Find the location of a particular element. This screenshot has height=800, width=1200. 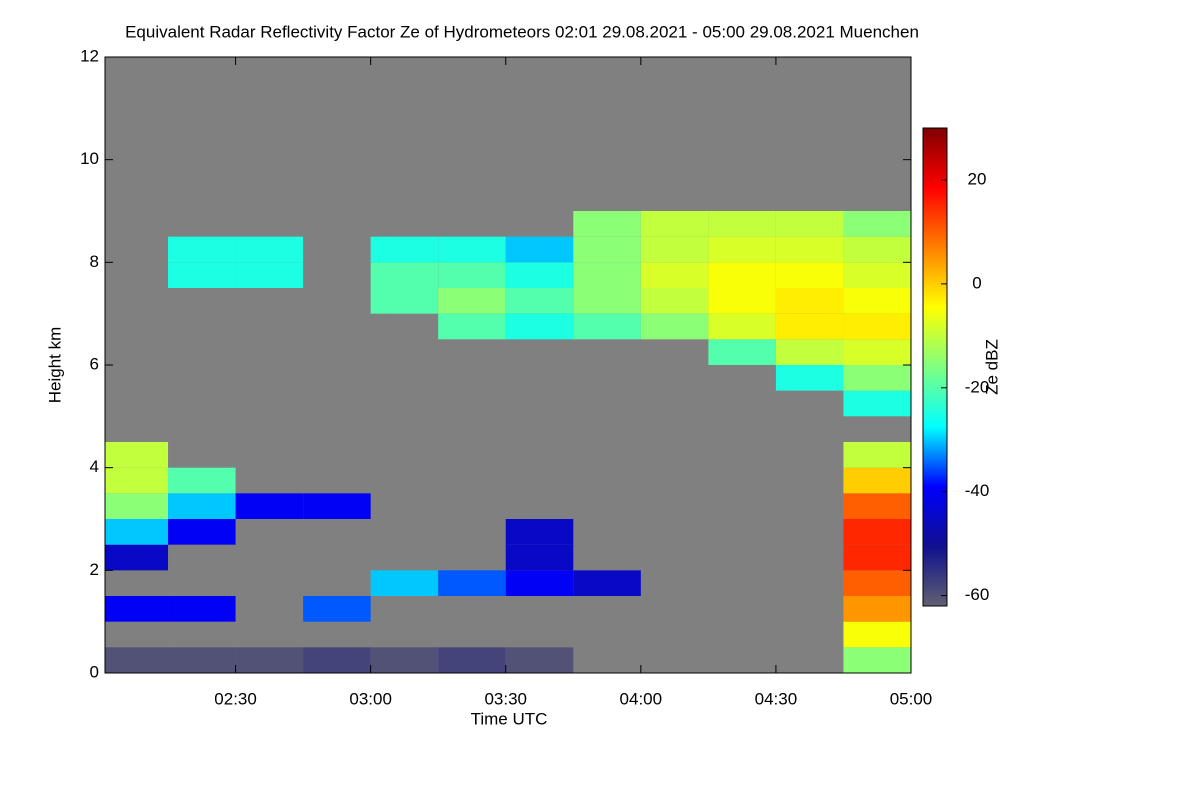

x-tick-label: 04:30 is located at coordinates (776, 698).